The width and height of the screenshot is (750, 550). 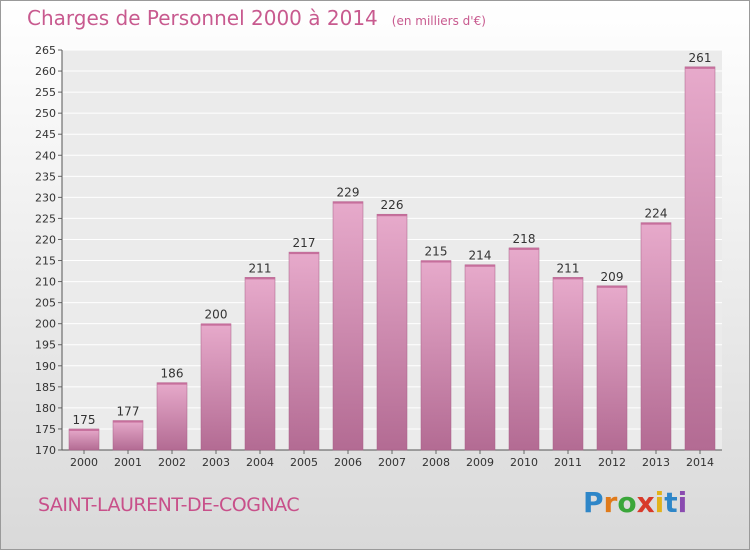 What do you see at coordinates (593, 502) in the screenshot?
I see `logo-letter: P` at bounding box center [593, 502].